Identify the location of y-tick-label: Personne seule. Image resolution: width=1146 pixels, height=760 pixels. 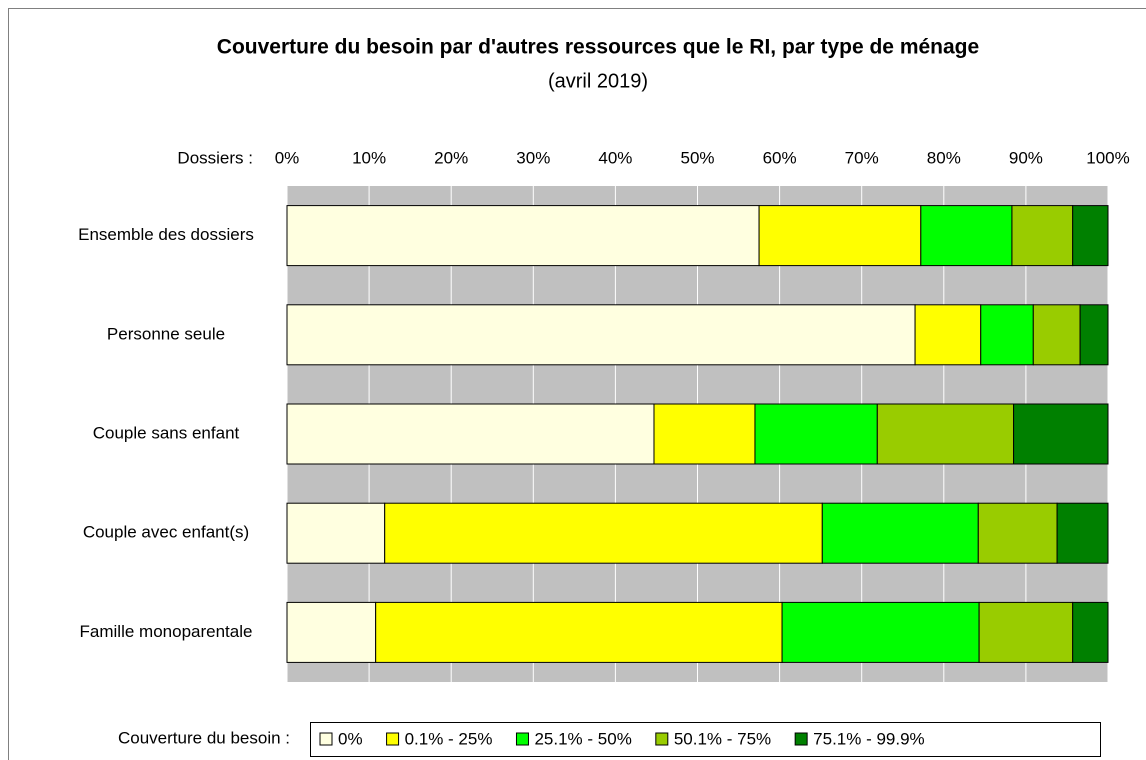
(166, 333).